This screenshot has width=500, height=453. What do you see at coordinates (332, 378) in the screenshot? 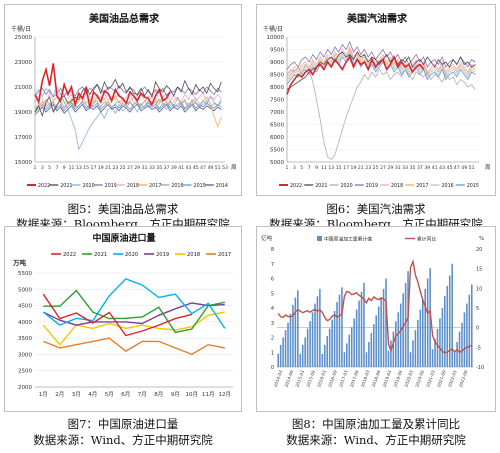
I see `x-tick-label: 2016-09` at bounding box center [332, 378].